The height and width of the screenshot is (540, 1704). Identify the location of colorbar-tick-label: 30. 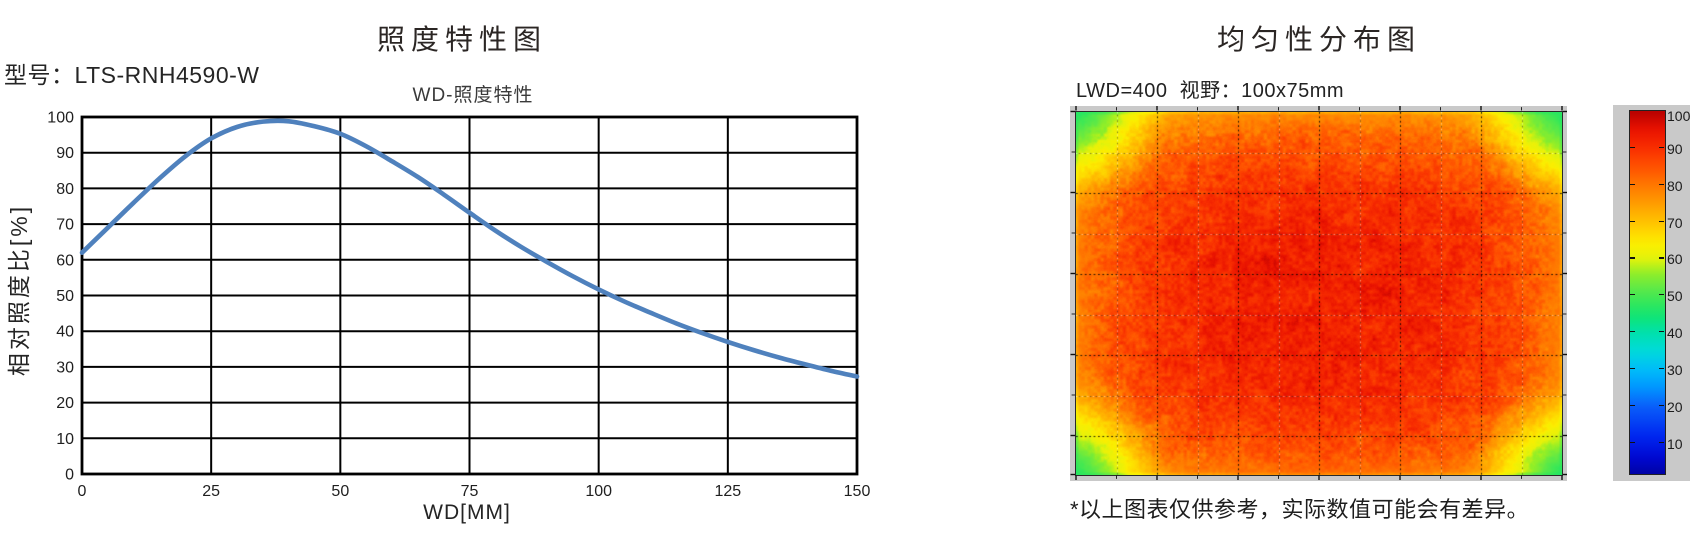
(1675, 369).